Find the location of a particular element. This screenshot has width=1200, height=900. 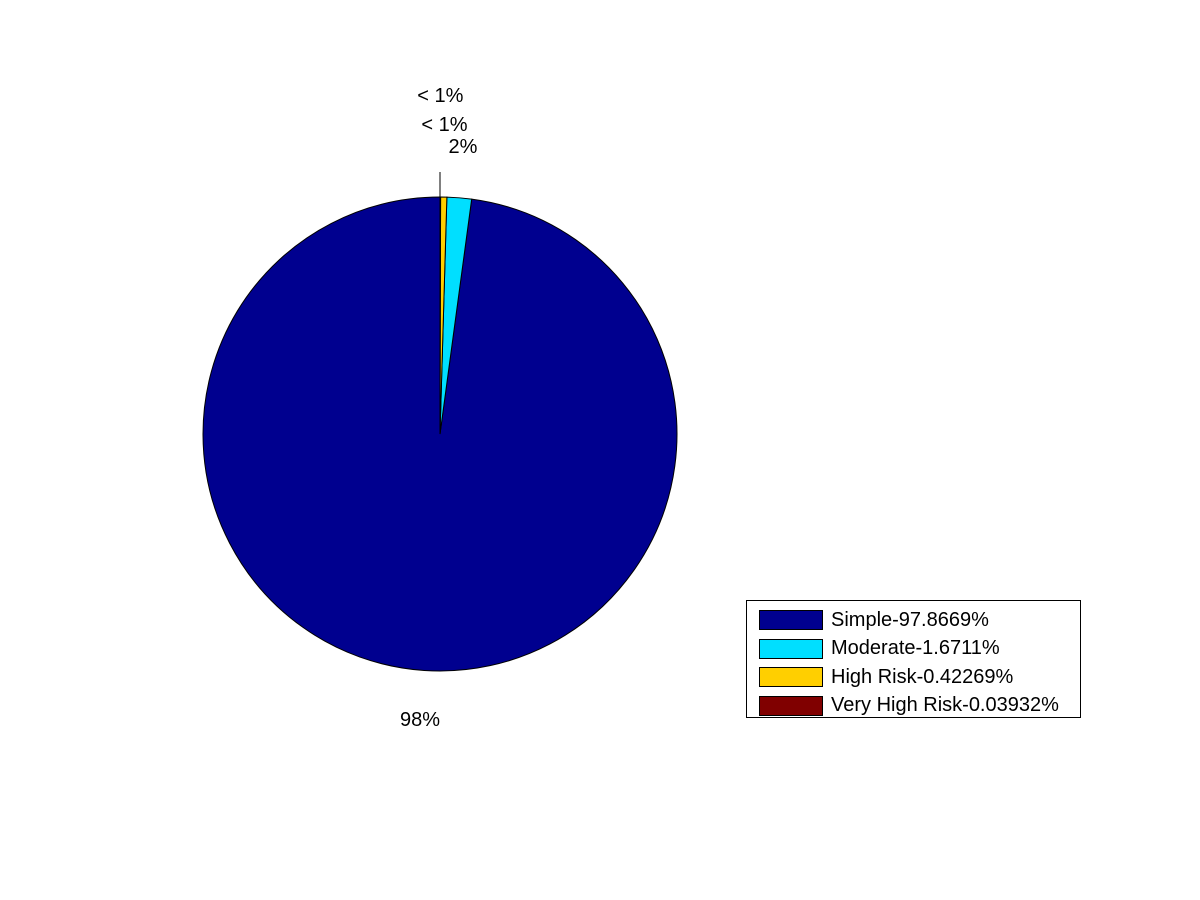

legend-label-moderate: Moderate-1.6711% is located at coordinates (915, 648).